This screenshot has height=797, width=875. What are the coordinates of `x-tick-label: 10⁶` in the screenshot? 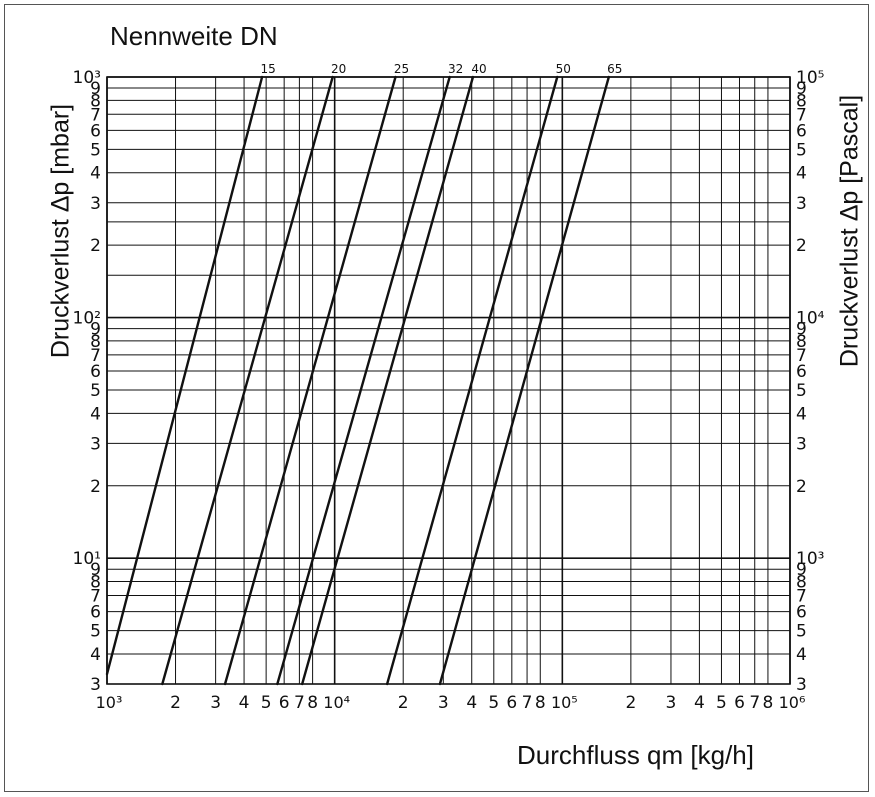 It's located at (792, 702).